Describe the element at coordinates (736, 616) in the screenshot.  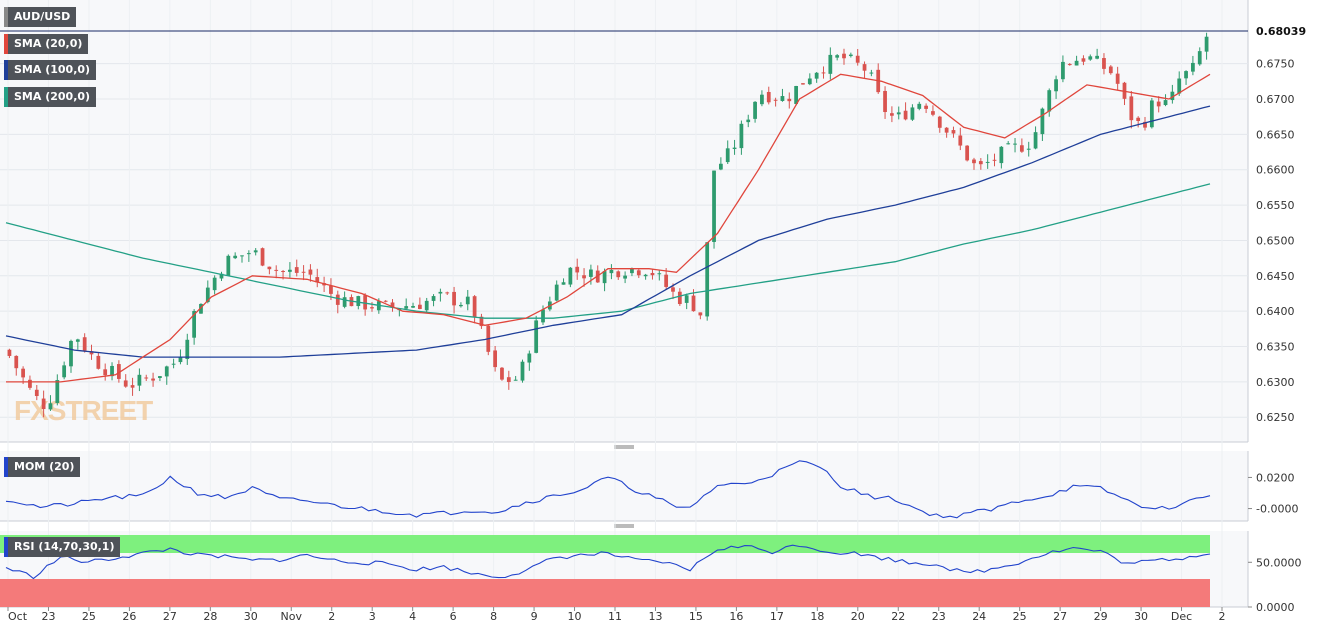
I see `time-tick-label: 16` at that location.